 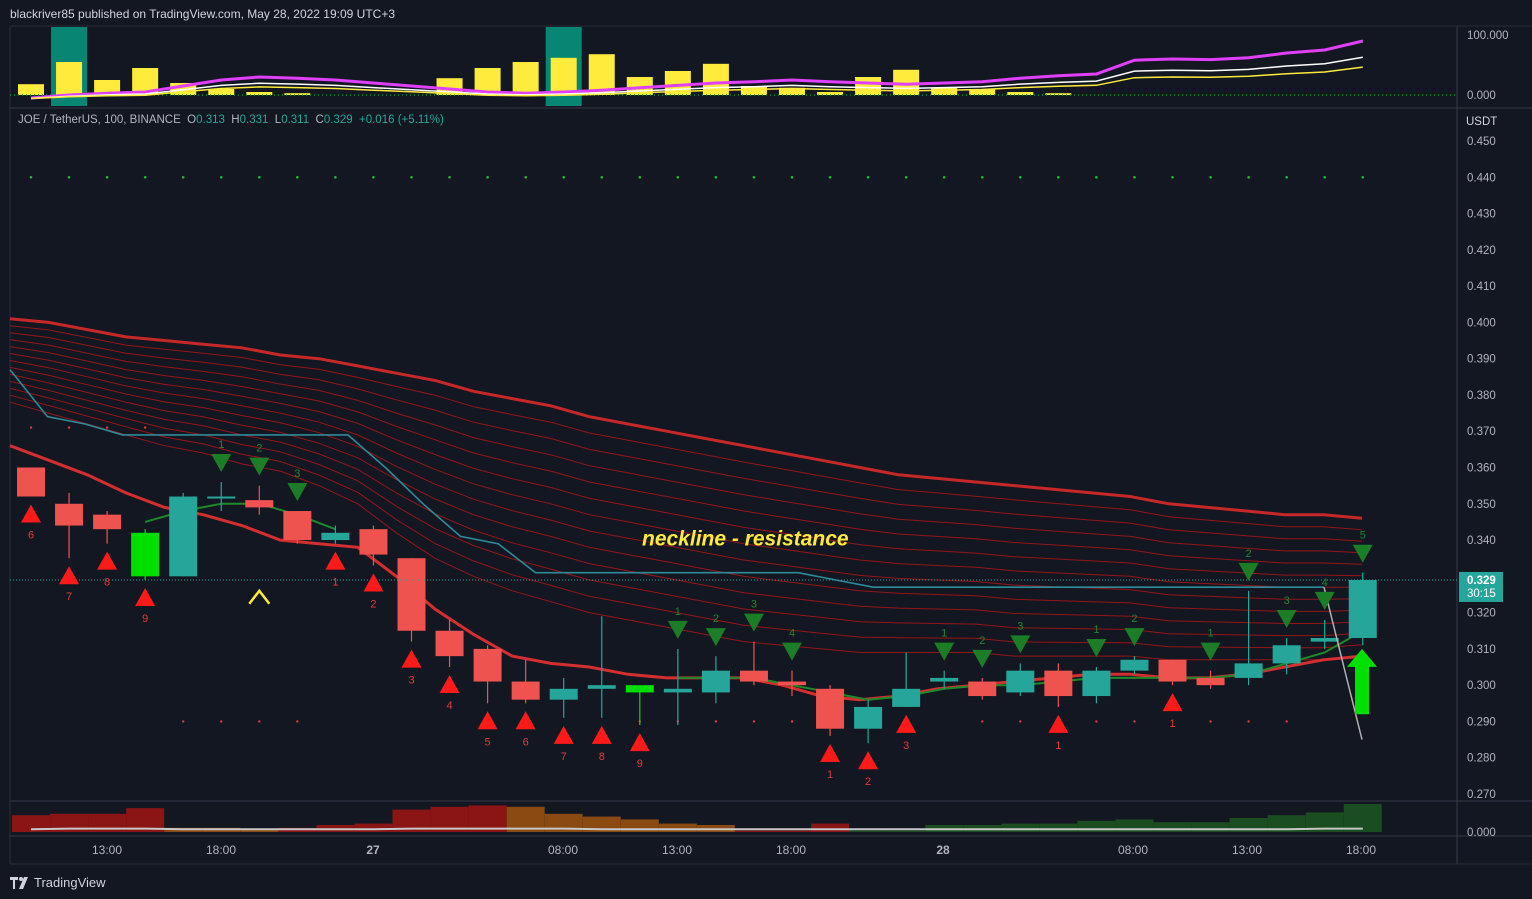 I want to click on price-axis-unit: USDT, so click(x=1481, y=122).